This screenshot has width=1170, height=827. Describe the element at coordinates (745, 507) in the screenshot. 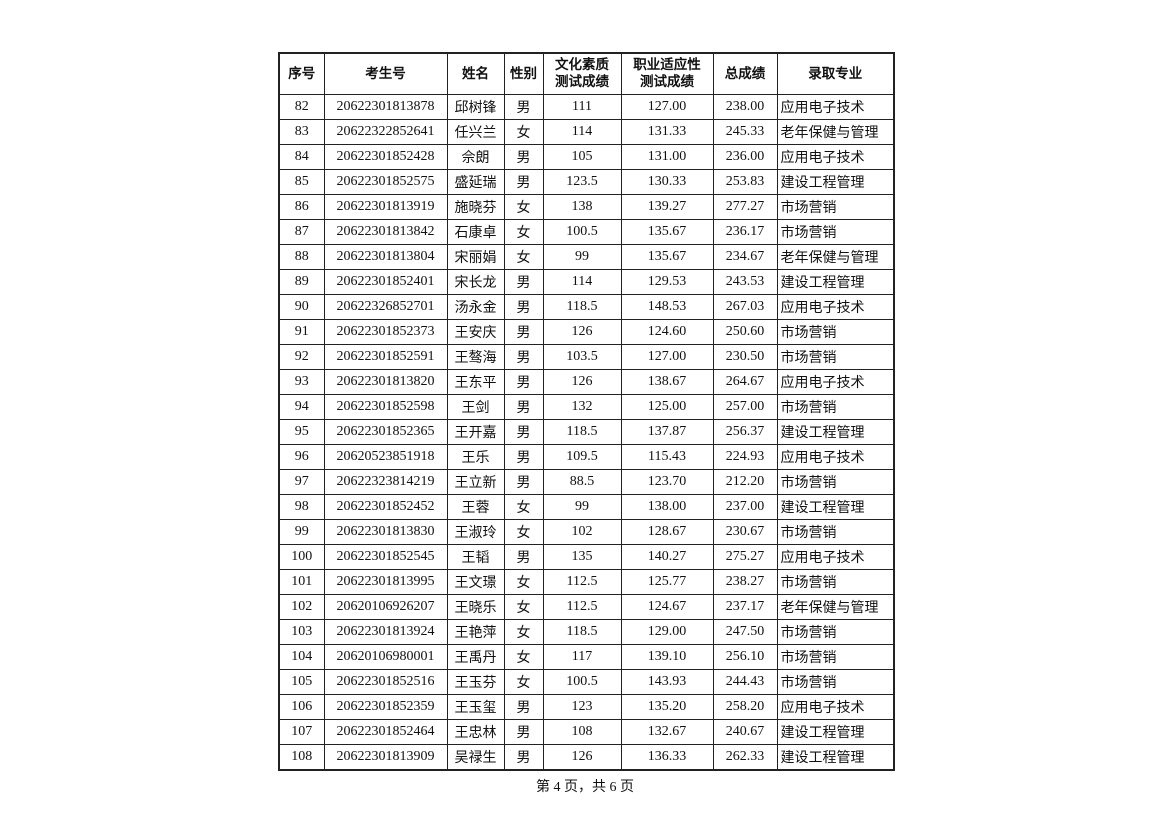

I see `cell-total-score: 237.00` at that location.